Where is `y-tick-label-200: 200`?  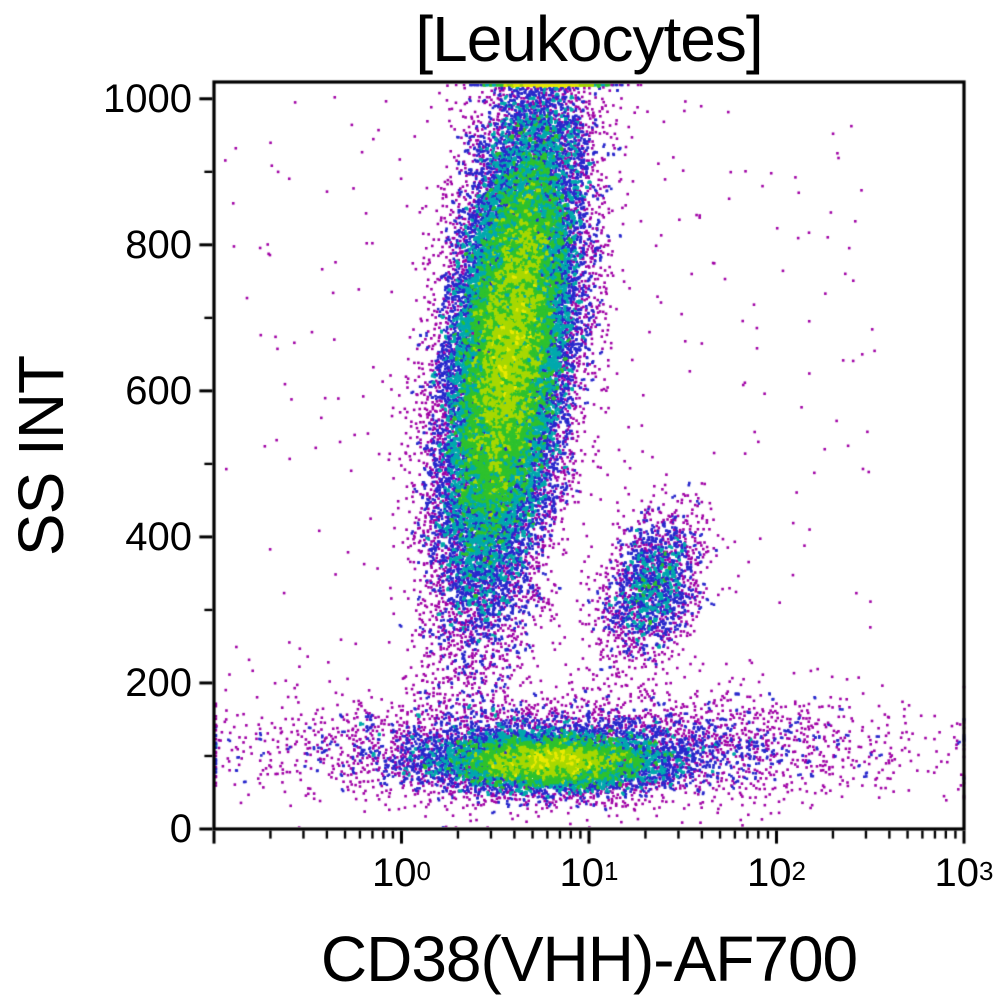 y-tick-label-200: 200 is located at coordinates (158, 682).